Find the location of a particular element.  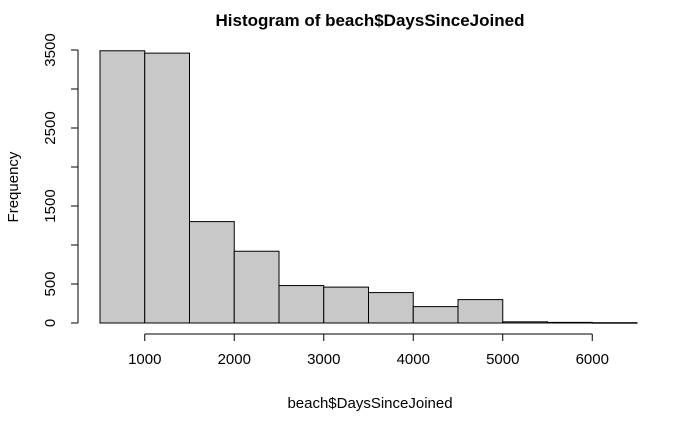

chart-title: Histogram of beach$DaysSinceJoined is located at coordinates (370, 20).